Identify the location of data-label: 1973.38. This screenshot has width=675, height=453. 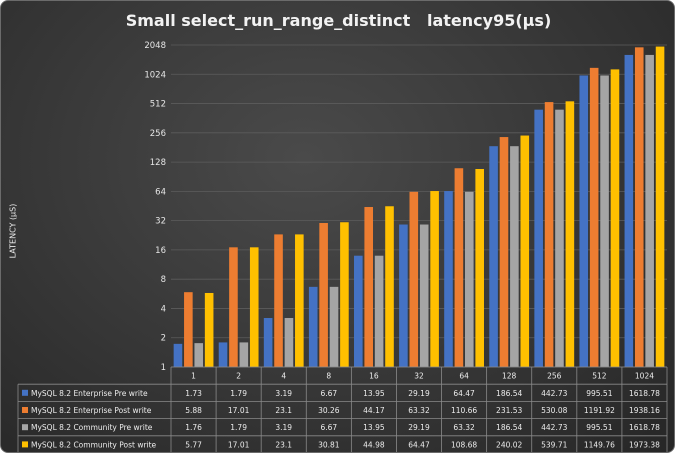
(644, 444).